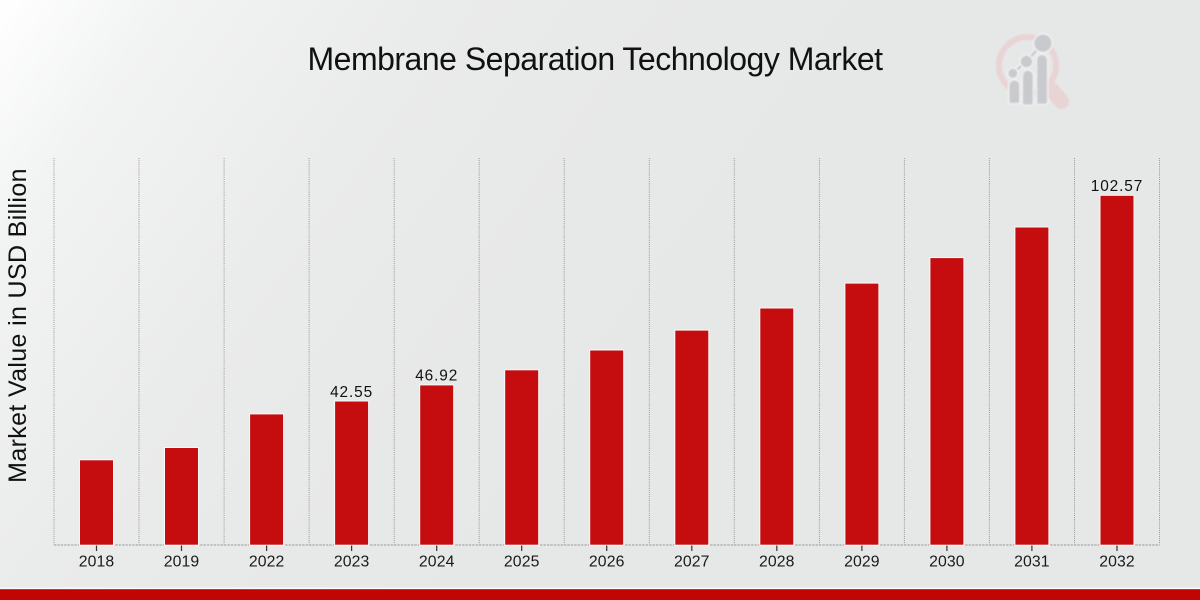  What do you see at coordinates (1117, 562) in the screenshot?
I see `svg-text: 2032` at bounding box center [1117, 562].